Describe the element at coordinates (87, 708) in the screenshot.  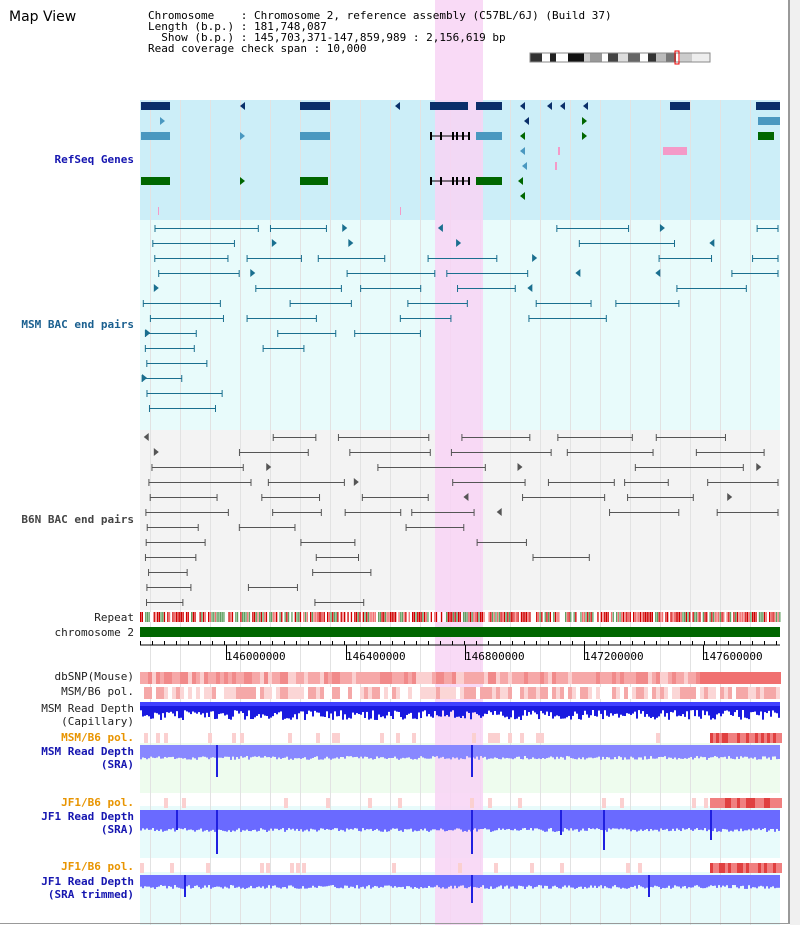
I see `track-label-msm-depth-cap: MSM Read Depth` at that location.